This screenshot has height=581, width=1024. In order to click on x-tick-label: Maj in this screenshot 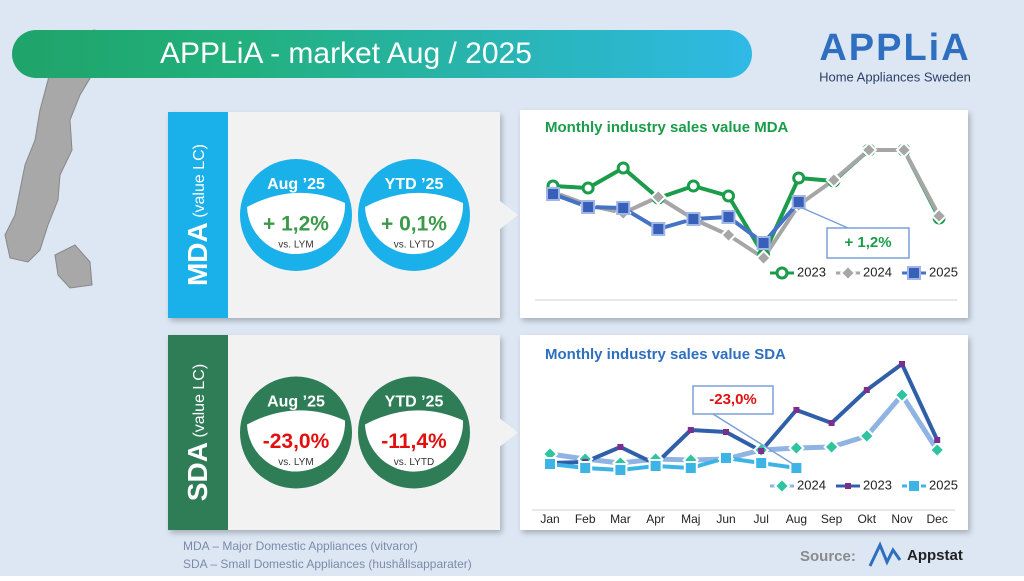, I will do `click(690, 519)`.